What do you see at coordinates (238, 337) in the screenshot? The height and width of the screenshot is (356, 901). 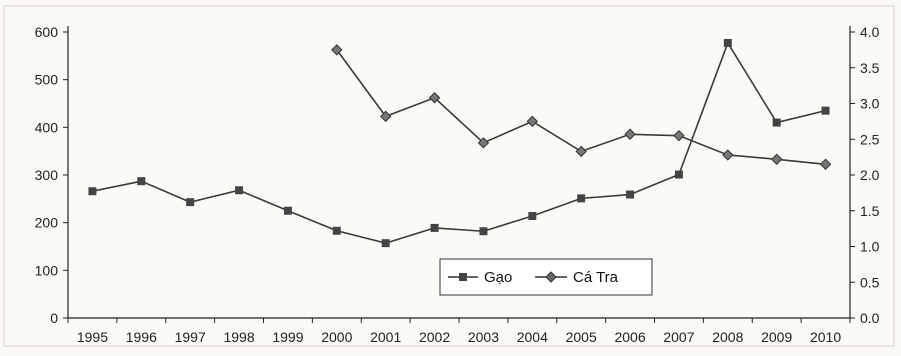 I see `x-tick-label: 1998` at bounding box center [238, 337].